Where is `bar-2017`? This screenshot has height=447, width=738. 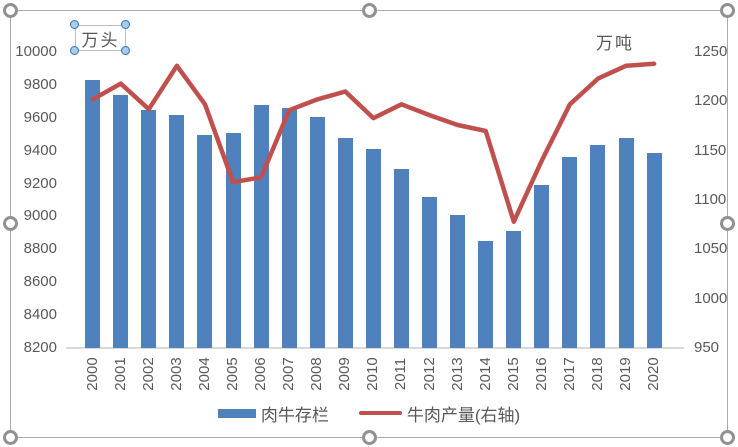
bar-2017 is located at coordinates (570, 252).